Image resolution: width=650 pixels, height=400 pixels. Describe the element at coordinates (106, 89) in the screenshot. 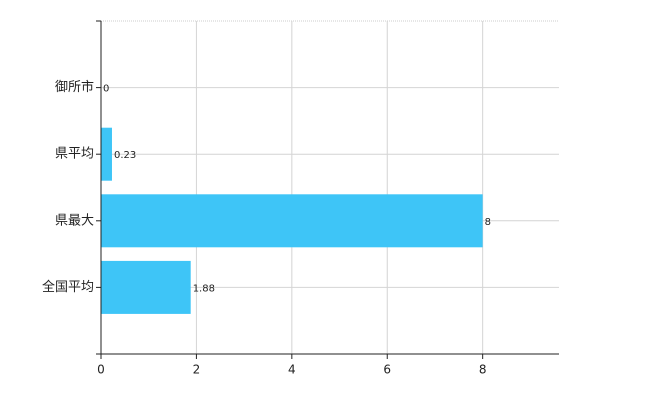

I see `value-label: 0` at that location.